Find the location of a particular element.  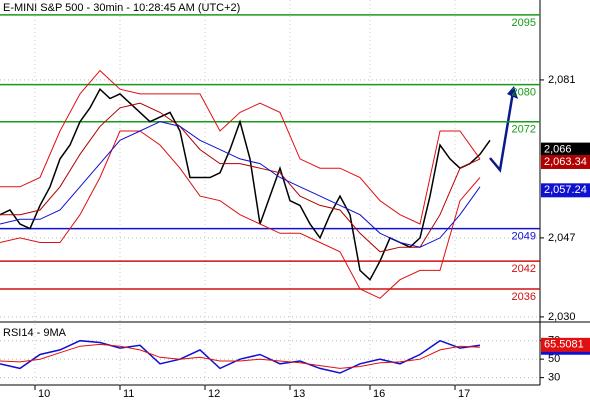

y-tick-label: 2,047 is located at coordinates (562, 238).